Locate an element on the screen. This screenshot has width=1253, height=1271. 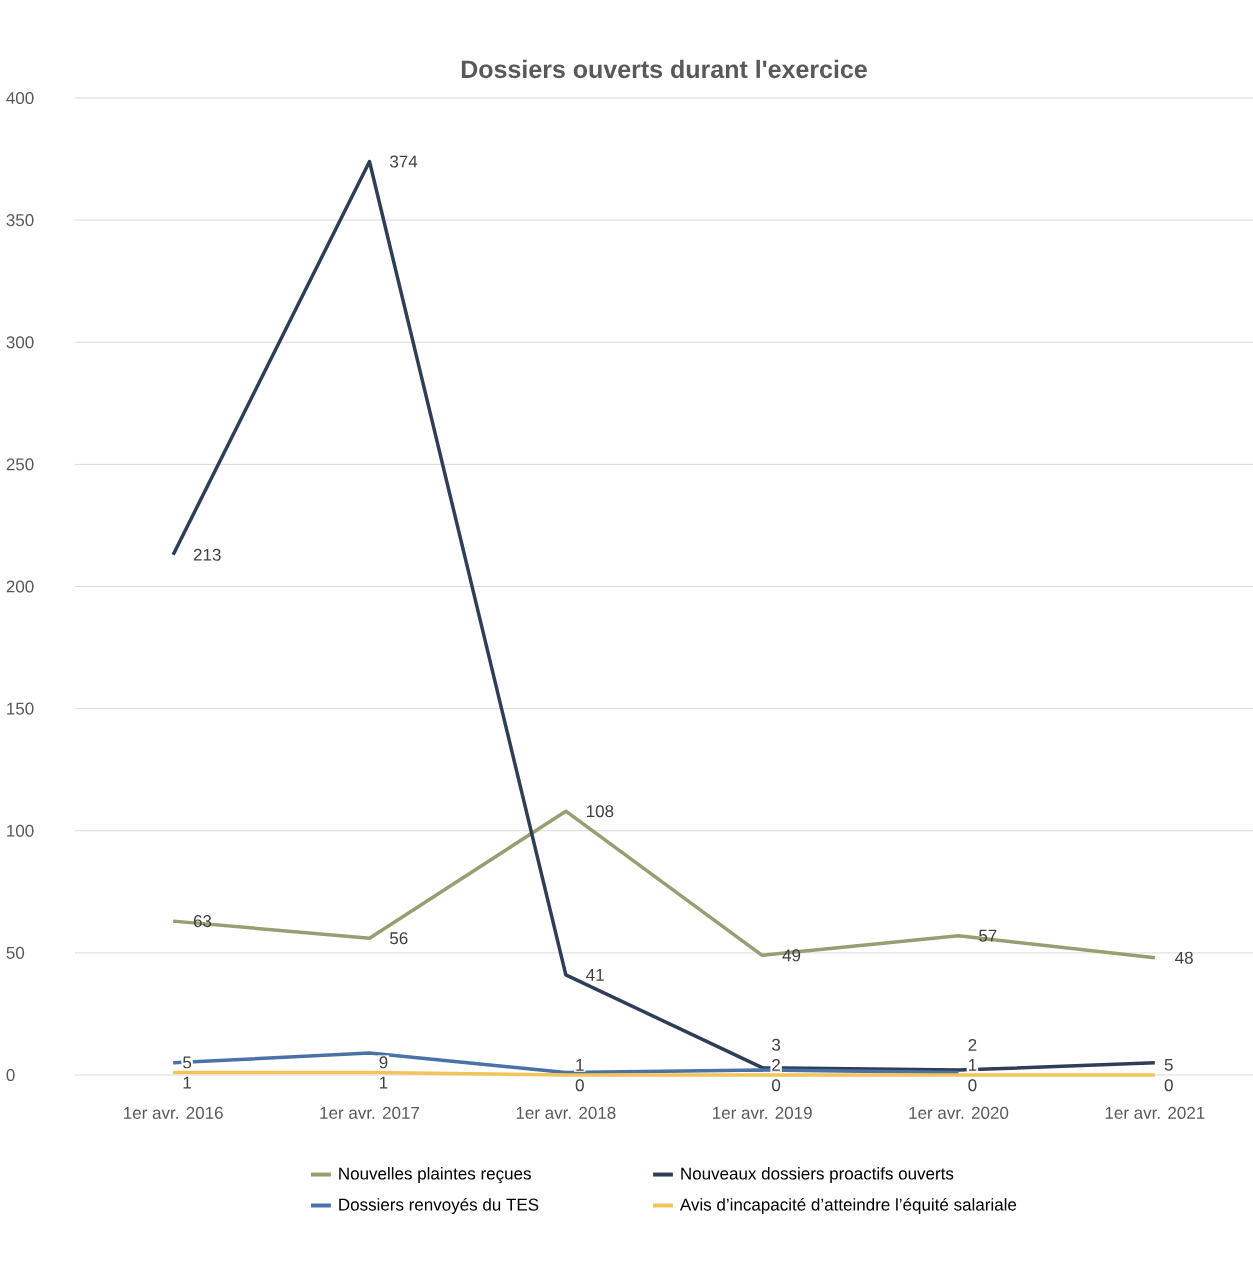
data-label: 56 is located at coordinates (399, 938).